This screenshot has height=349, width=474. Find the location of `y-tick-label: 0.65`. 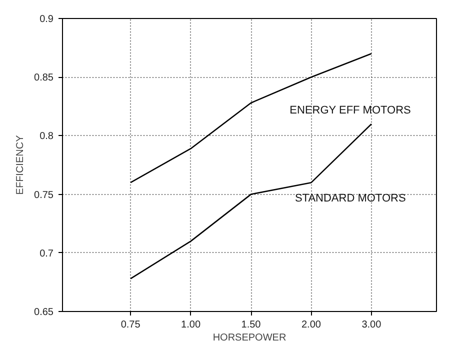

y-tick-label: 0.65 is located at coordinates (44, 312).